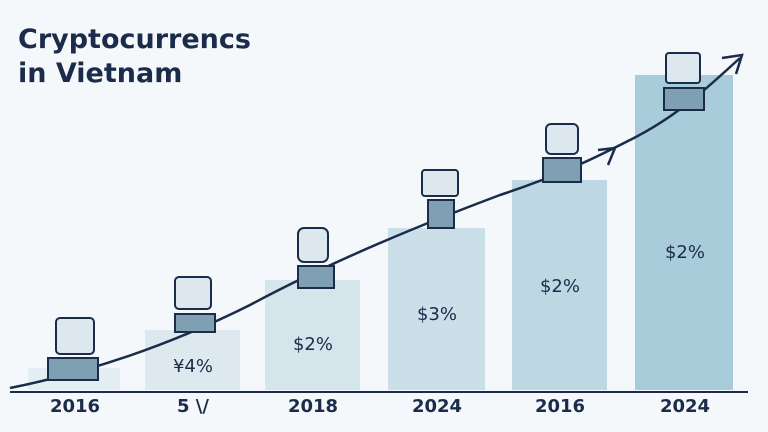 This screenshot has width=768, height=432. Describe the element at coordinates (437, 314) in the screenshot. I see `bar-label: $3%` at that location.